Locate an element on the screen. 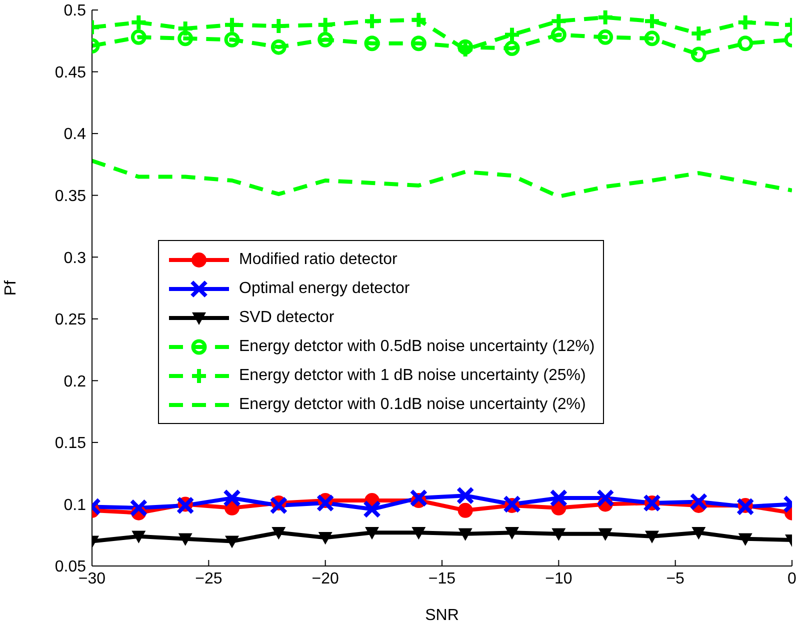 This screenshot has height=626, width=800. y-tick-label: 0.3 is located at coordinates (75, 258).